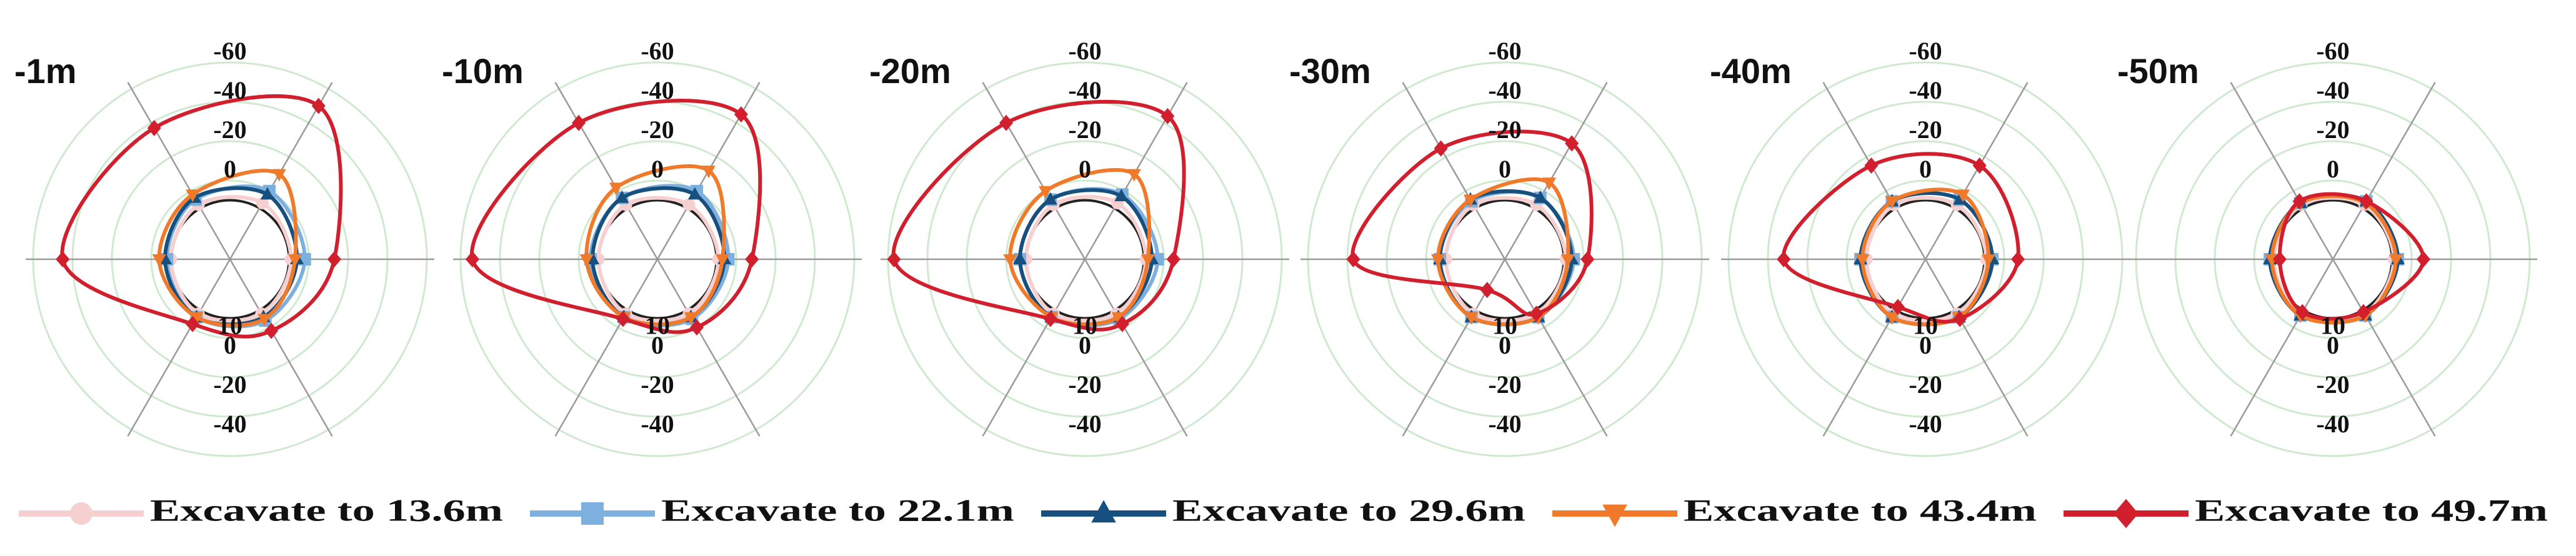 This screenshot has width=2576, height=556. I want to click on legend-label: Excavate to 29.6m, so click(1348, 509).